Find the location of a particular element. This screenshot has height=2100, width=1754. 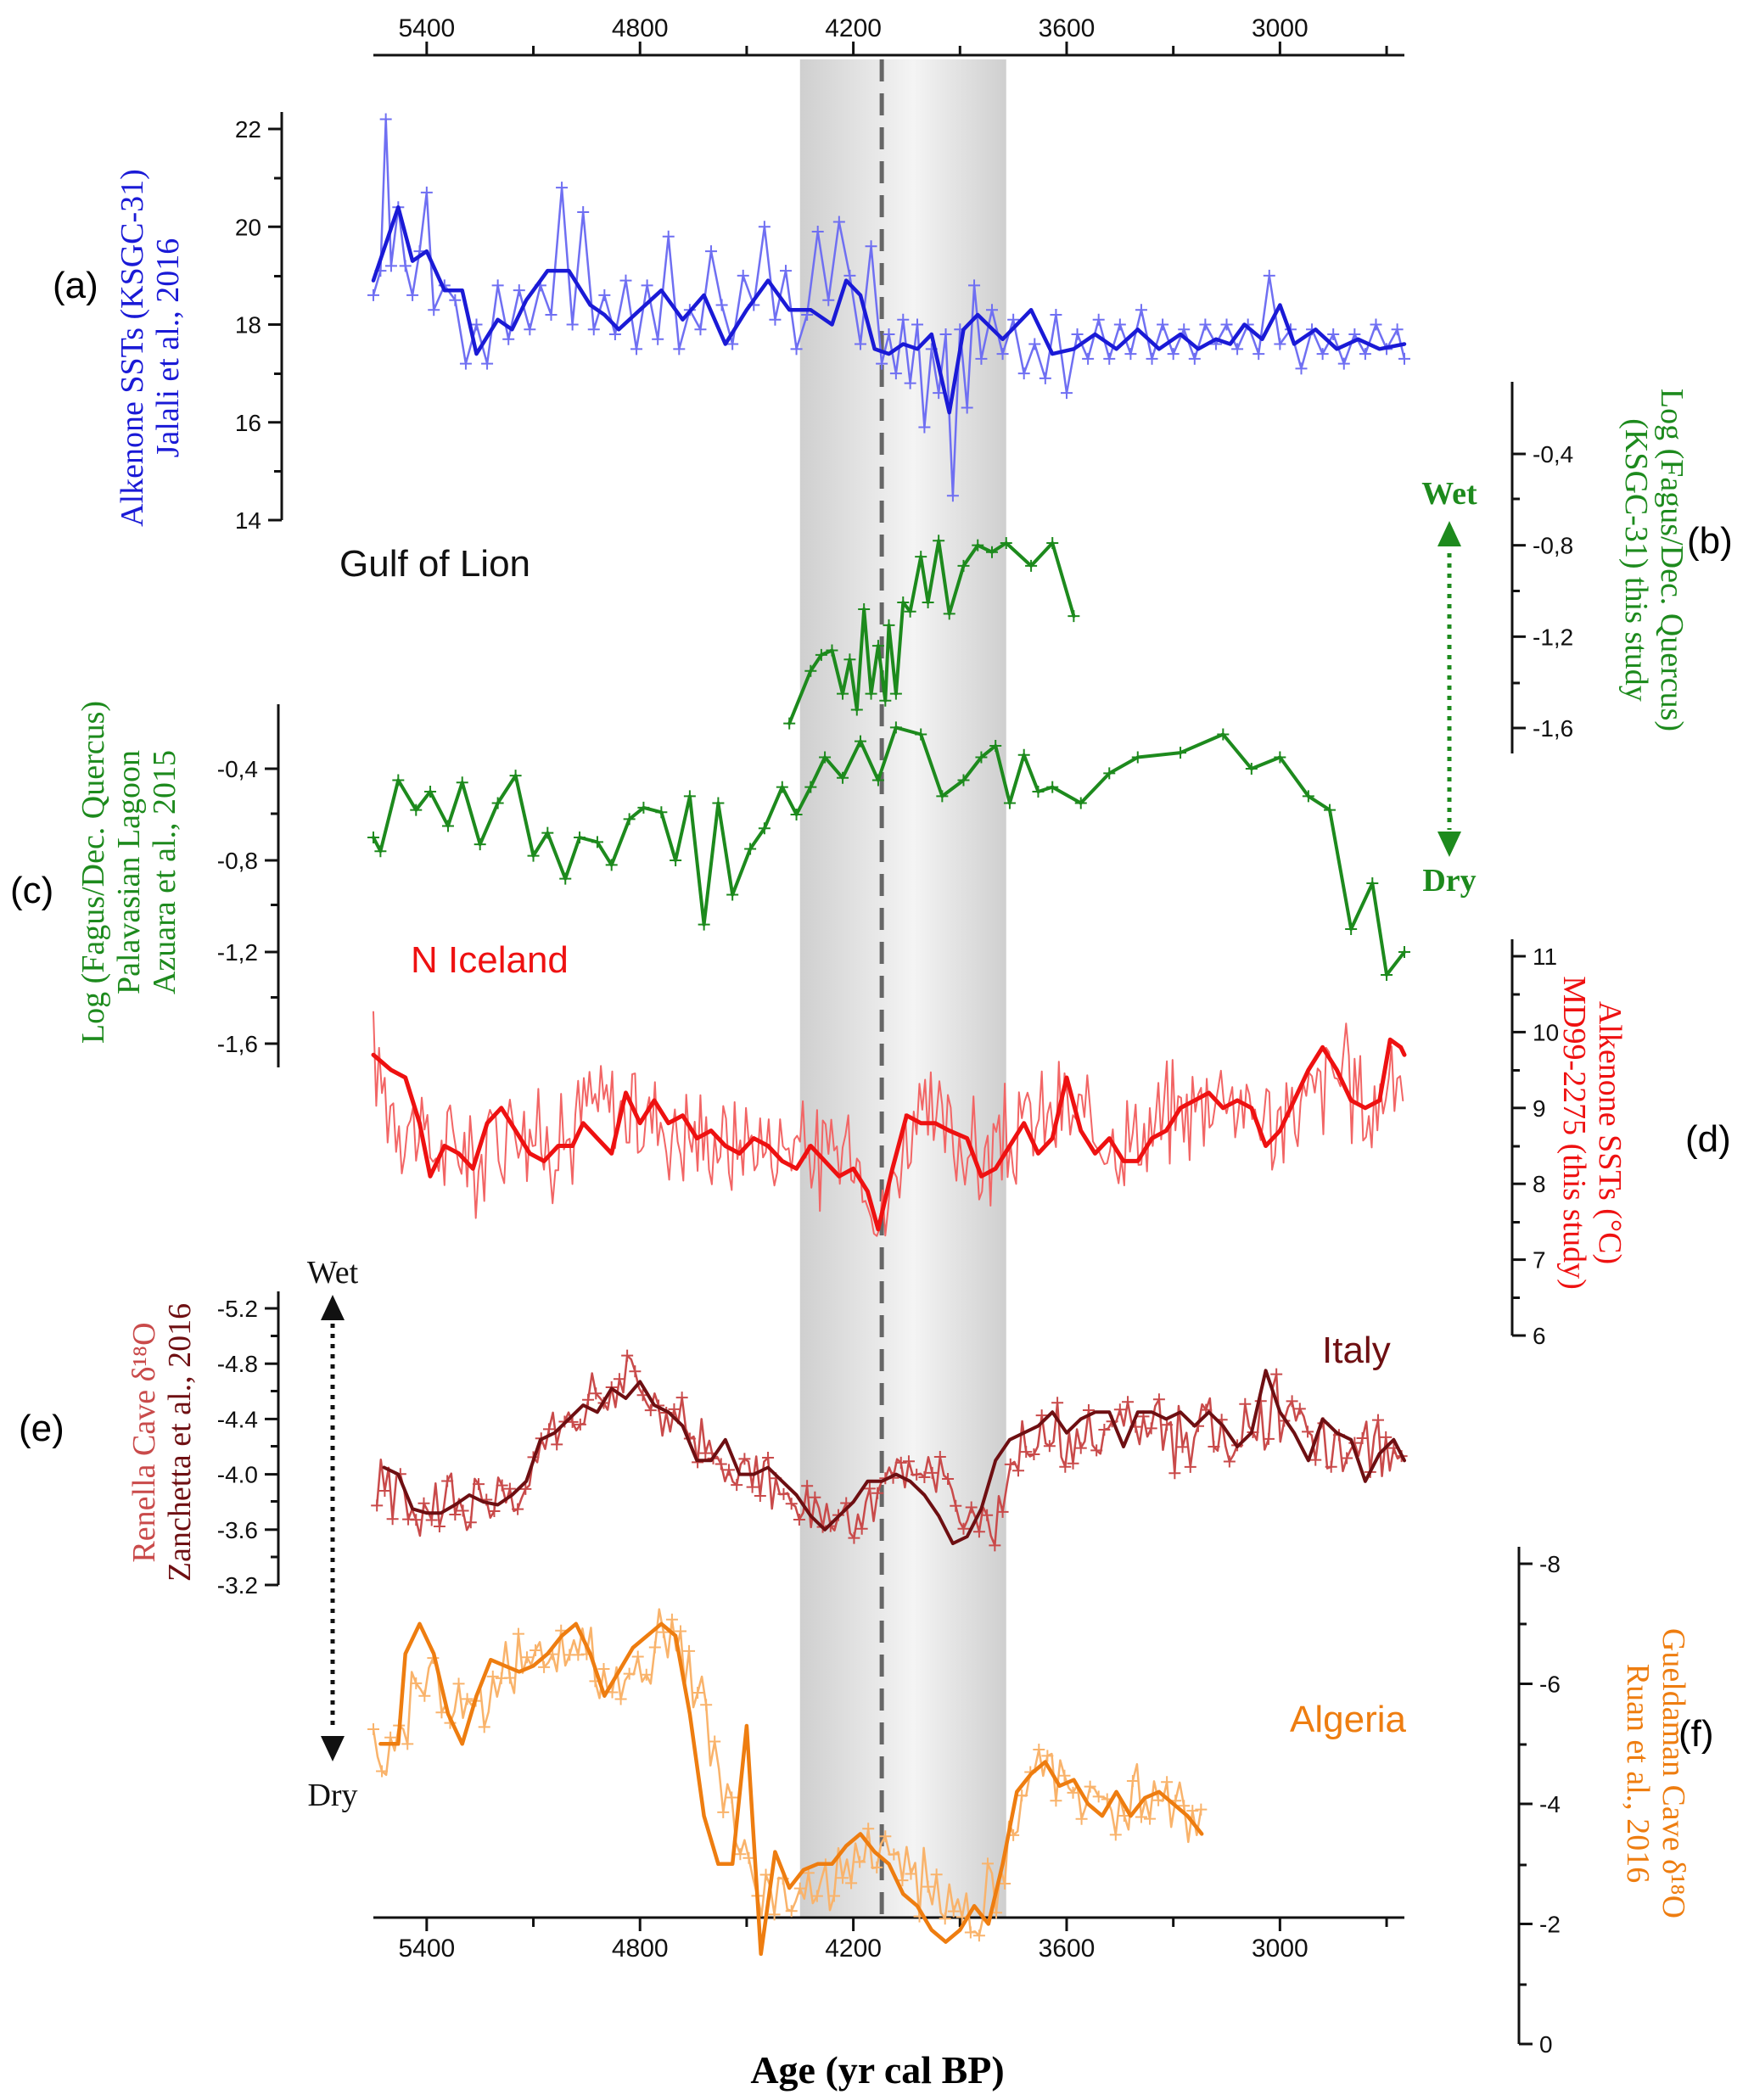

smoothed-line is located at coordinates (889, 1134).